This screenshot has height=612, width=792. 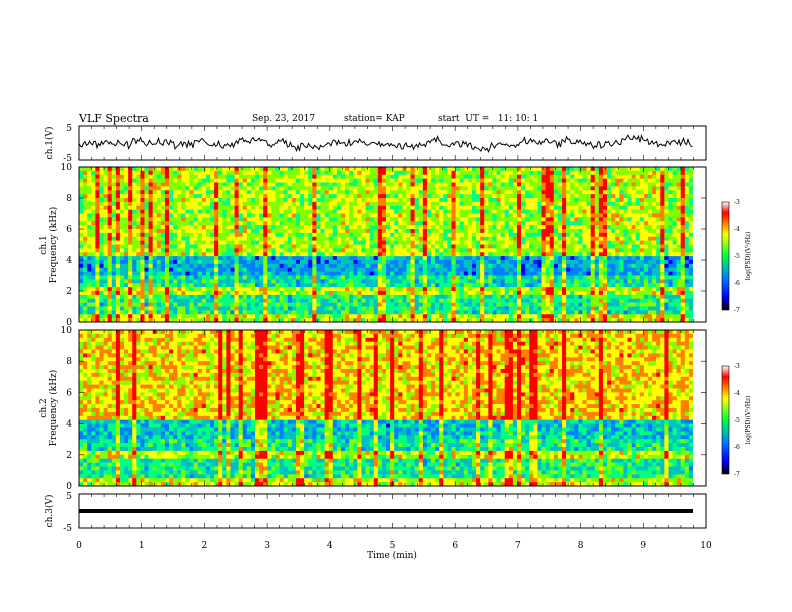 I want to click on time-axis-label: Time (min), so click(x=392, y=555).